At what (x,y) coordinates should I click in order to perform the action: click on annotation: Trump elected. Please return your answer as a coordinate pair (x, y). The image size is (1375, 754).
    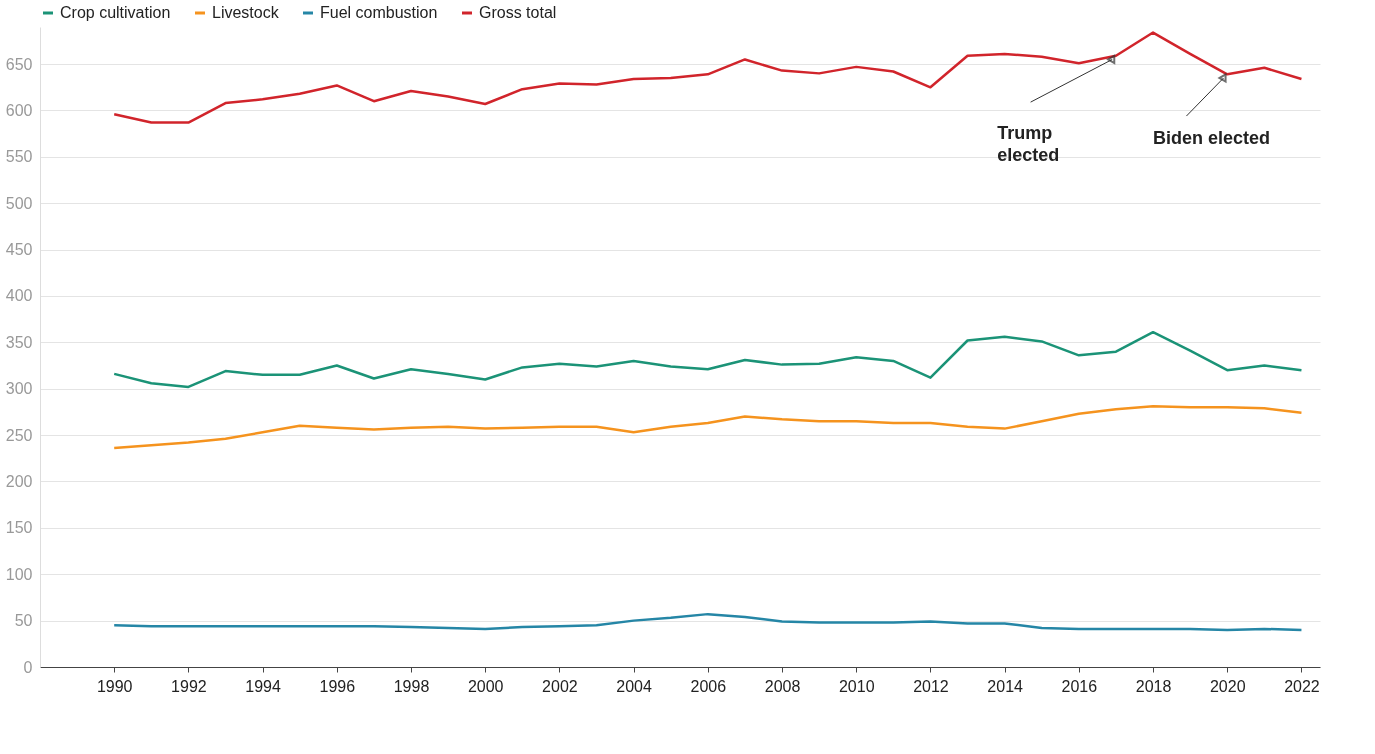
    Looking at the image, I should click on (1028, 144).